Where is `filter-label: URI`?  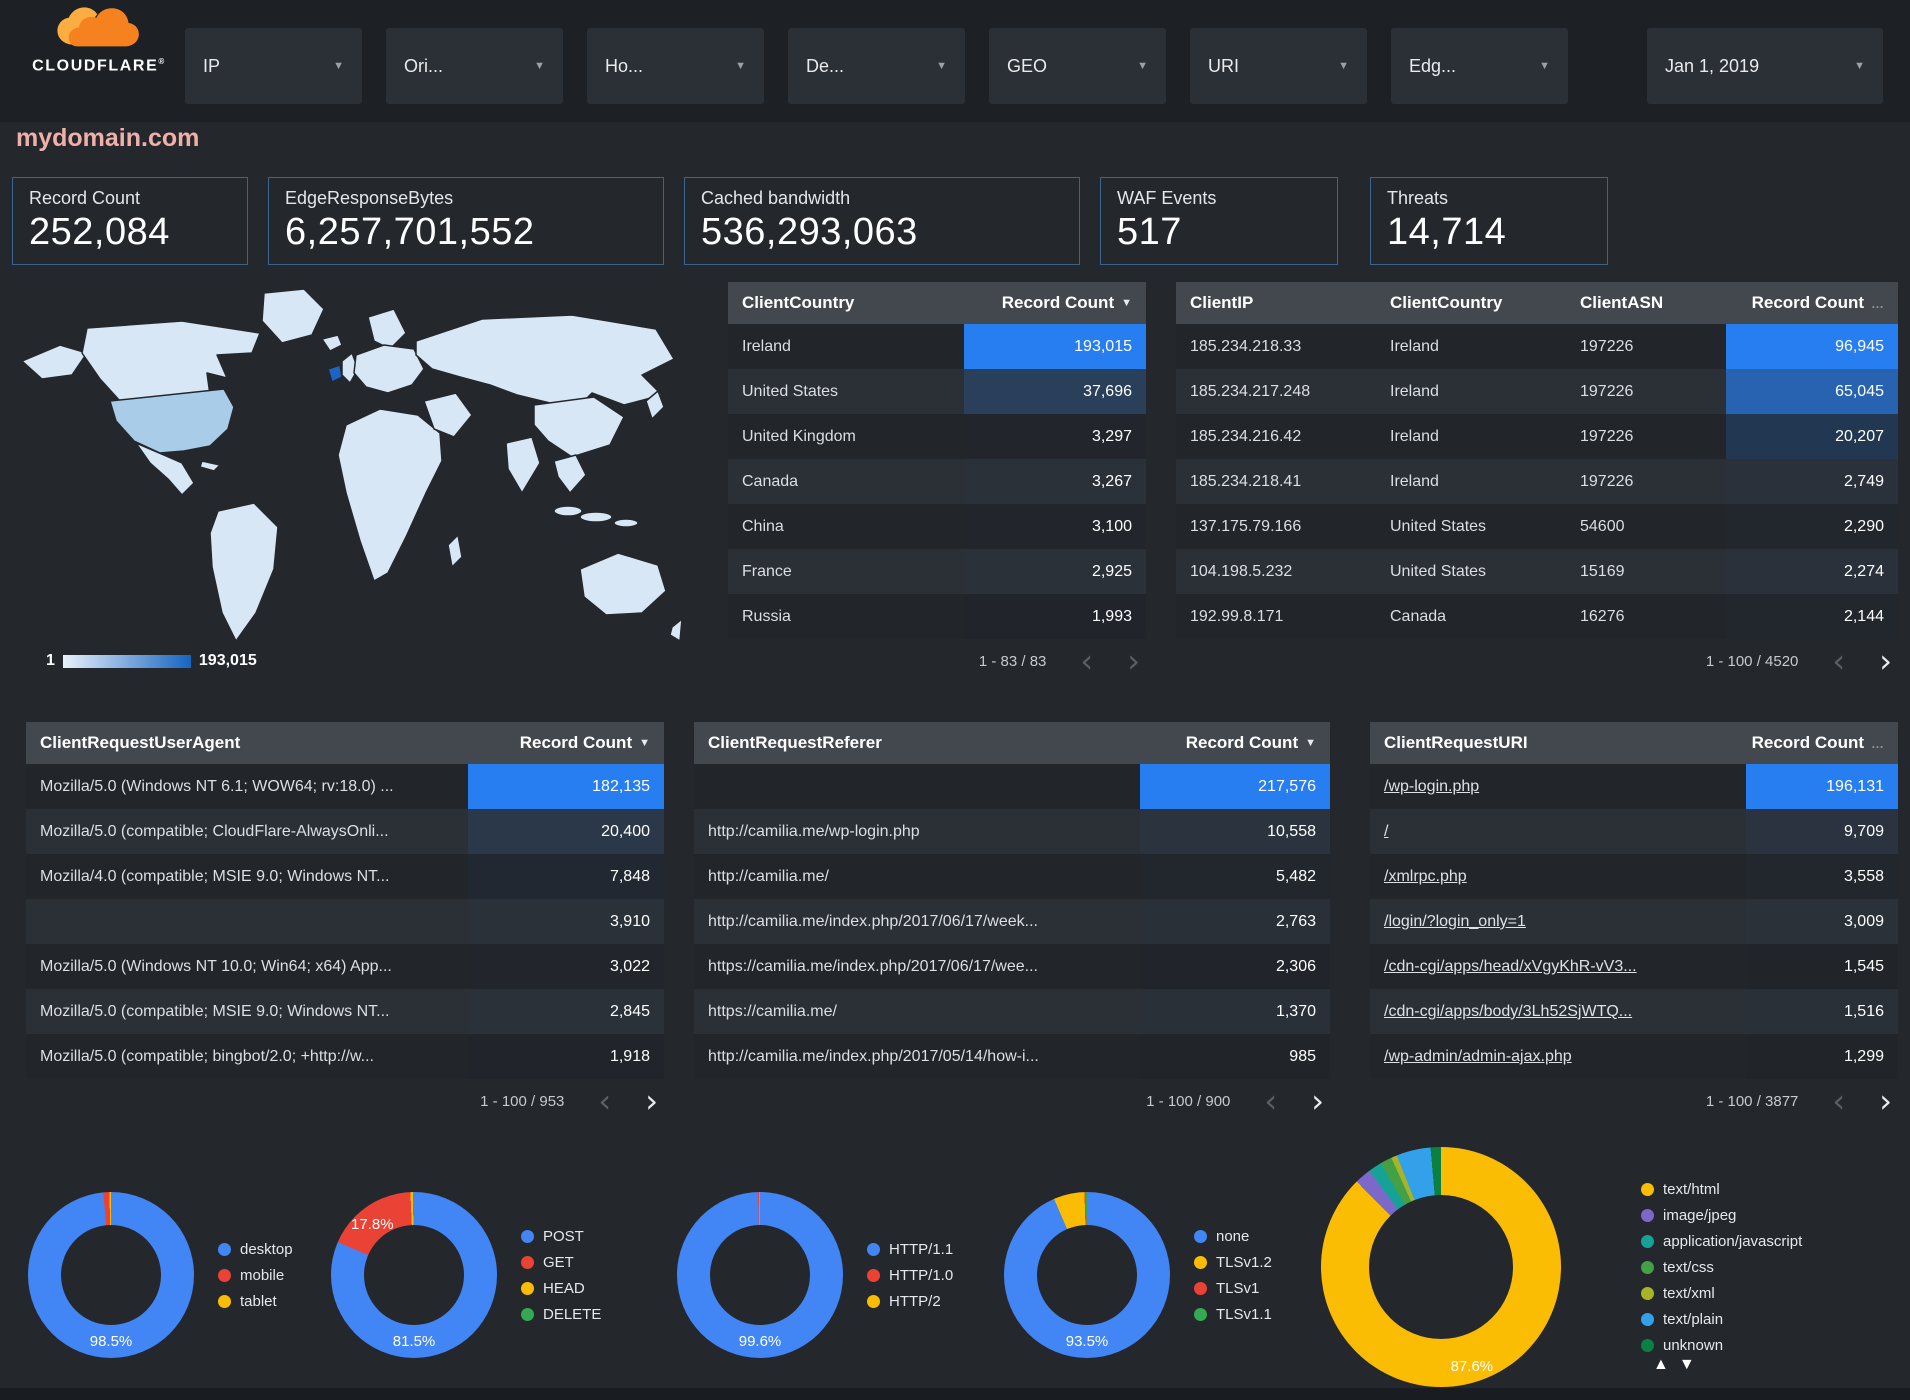
filter-label: URI is located at coordinates (1223, 65).